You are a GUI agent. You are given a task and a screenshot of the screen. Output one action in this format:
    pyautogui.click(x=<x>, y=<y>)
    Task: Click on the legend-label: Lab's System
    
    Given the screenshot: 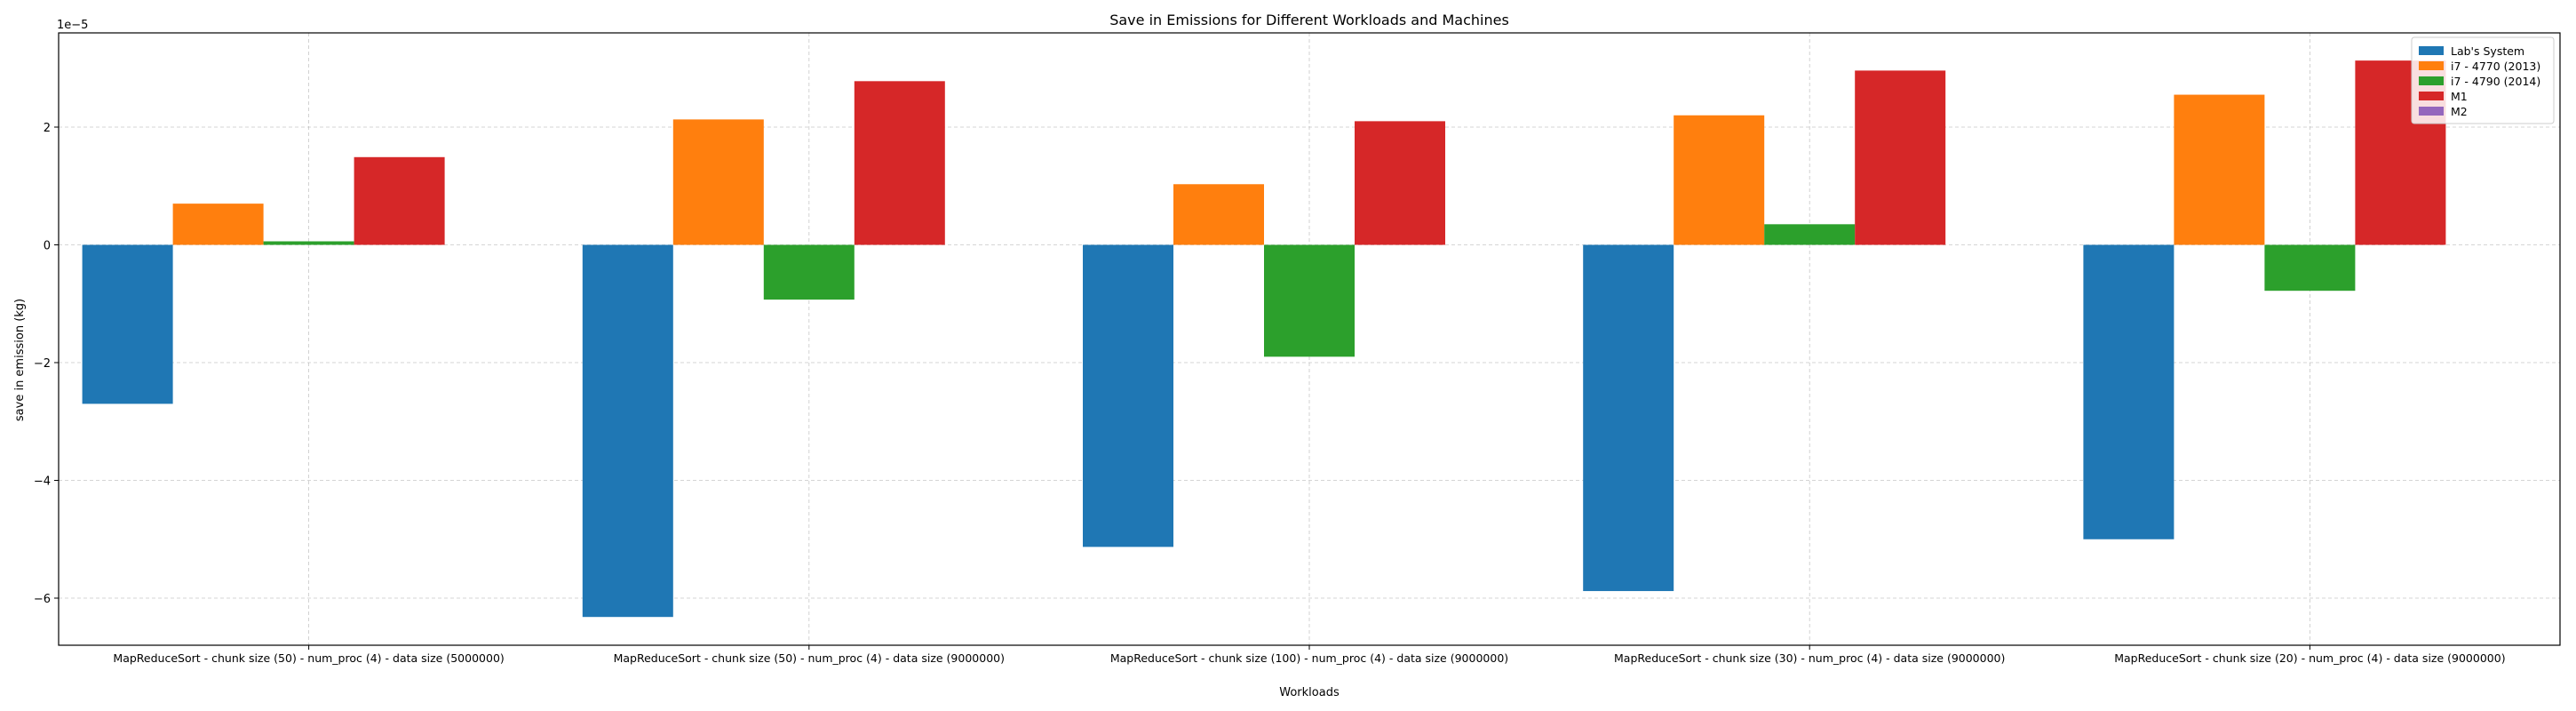 What is the action you would take?
    pyautogui.click(x=2487, y=51)
    